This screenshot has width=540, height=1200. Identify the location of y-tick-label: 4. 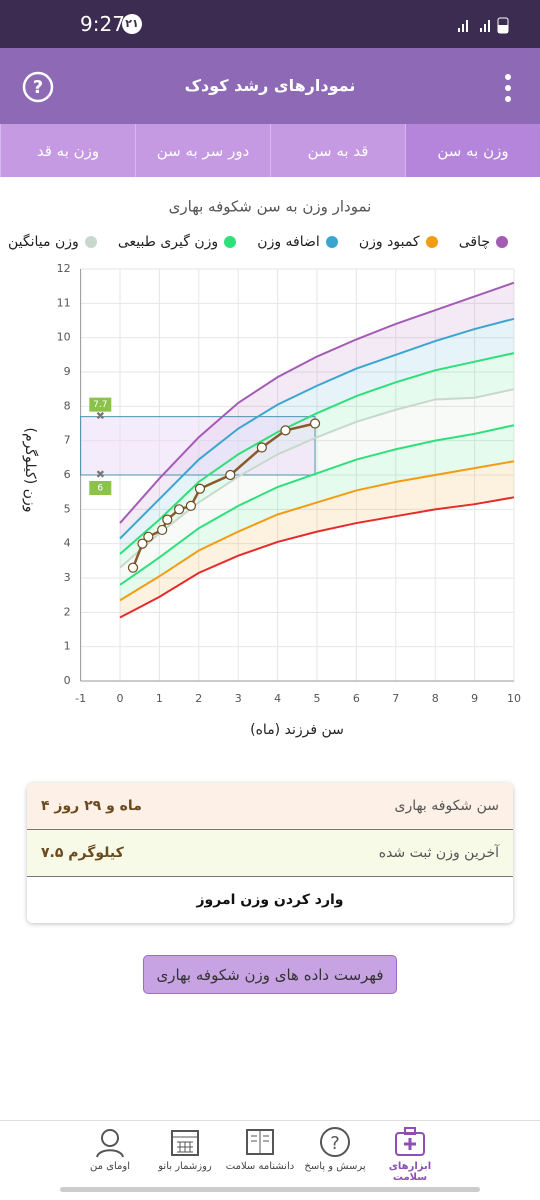
(67, 543).